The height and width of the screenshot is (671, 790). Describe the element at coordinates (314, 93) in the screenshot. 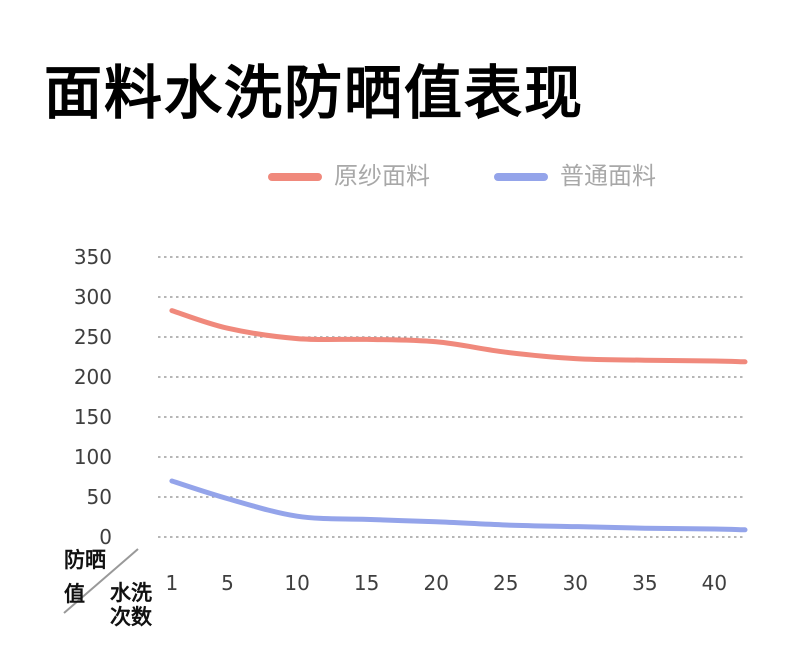

I see `page-title: 面料水洗防晒值表现` at that location.